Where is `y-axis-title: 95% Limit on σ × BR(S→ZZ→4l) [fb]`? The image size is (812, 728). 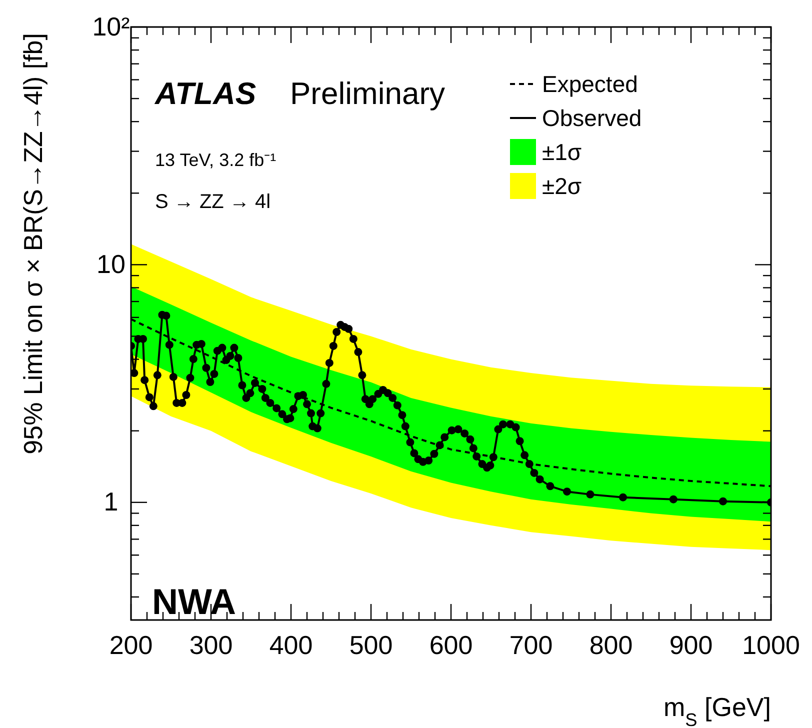
y-axis-title: 95% Limit on σ × BR(S→ZZ→4l) [fb] is located at coordinates (33, 243).